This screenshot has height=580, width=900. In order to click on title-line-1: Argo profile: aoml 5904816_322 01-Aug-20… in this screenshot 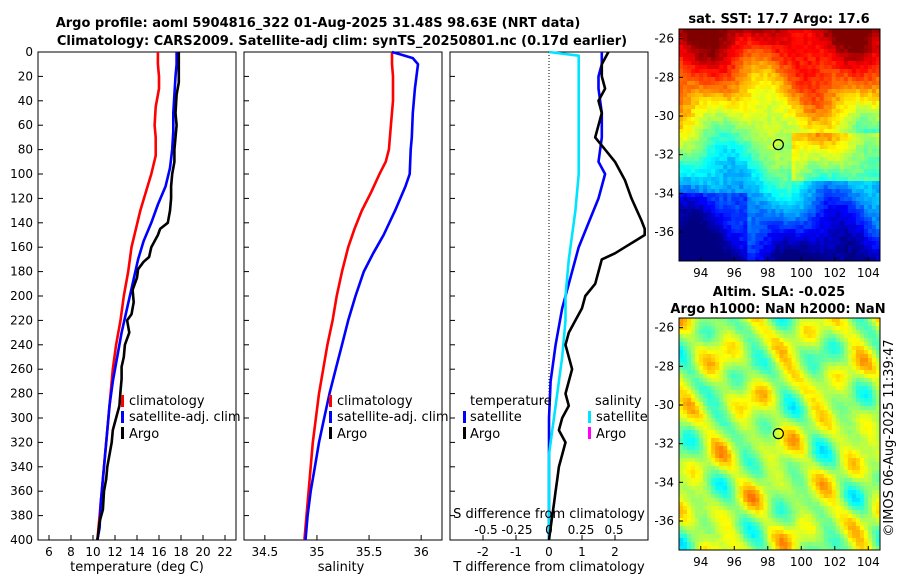, I will do `click(318, 23)`.